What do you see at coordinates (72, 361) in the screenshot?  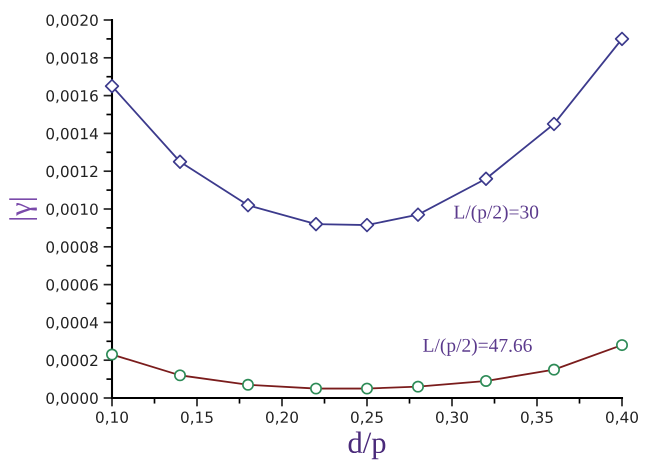 I see `y-tick-label: 0,0002` at bounding box center [72, 361].